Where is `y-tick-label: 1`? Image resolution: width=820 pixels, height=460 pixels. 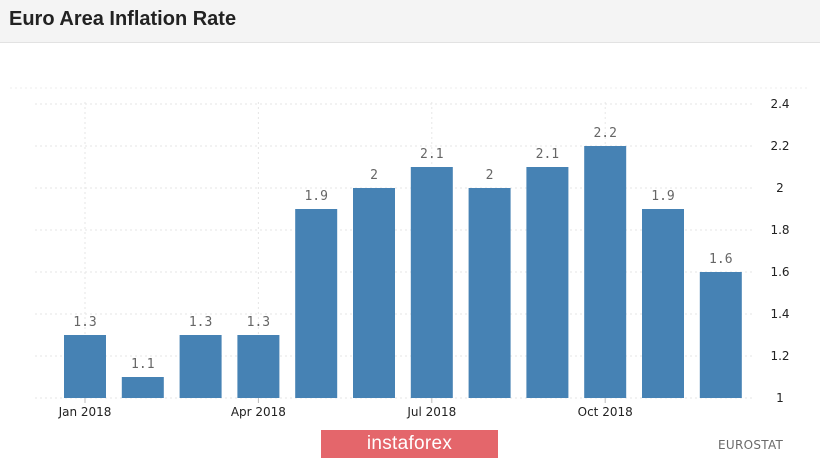
y-tick-label: 1 is located at coordinates (780, 398).